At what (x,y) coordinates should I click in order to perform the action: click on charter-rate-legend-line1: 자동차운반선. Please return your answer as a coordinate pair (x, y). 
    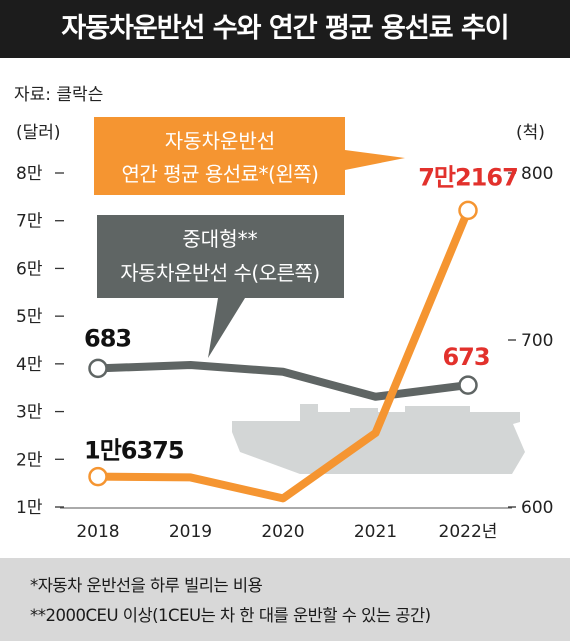
    Looking at the image, I should click on (220, 141).